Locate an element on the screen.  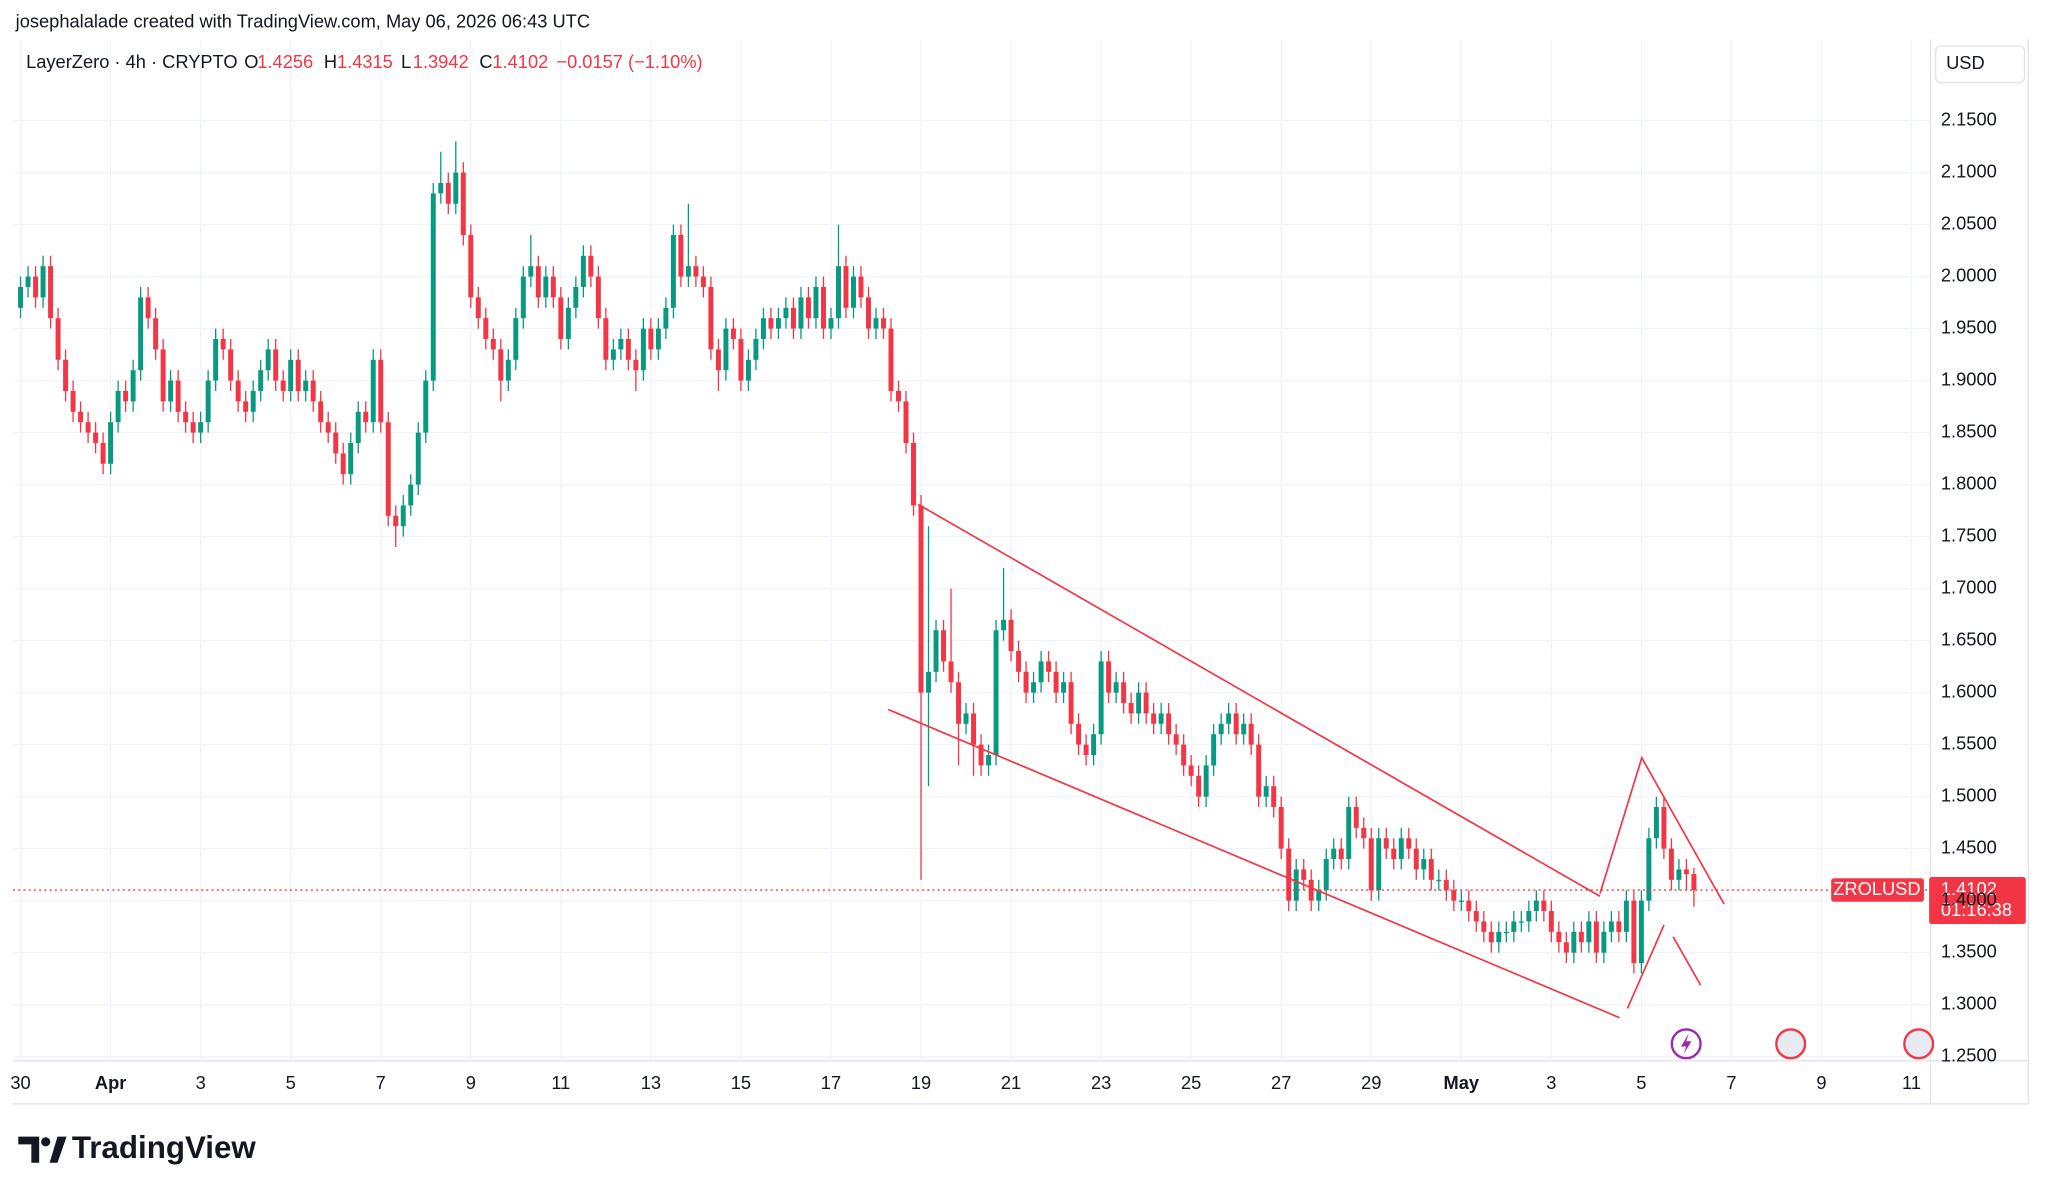
y-tick-label: 1.4000 is located at coordinates (1969, 898).